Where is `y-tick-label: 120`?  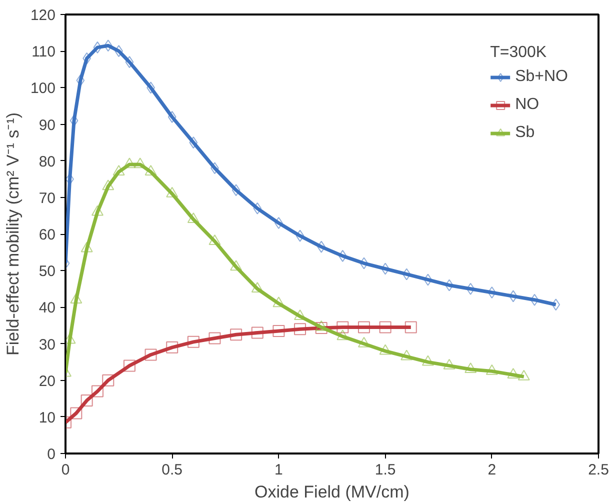 y-tick-label: 120 is located at coordinates (43, 15).